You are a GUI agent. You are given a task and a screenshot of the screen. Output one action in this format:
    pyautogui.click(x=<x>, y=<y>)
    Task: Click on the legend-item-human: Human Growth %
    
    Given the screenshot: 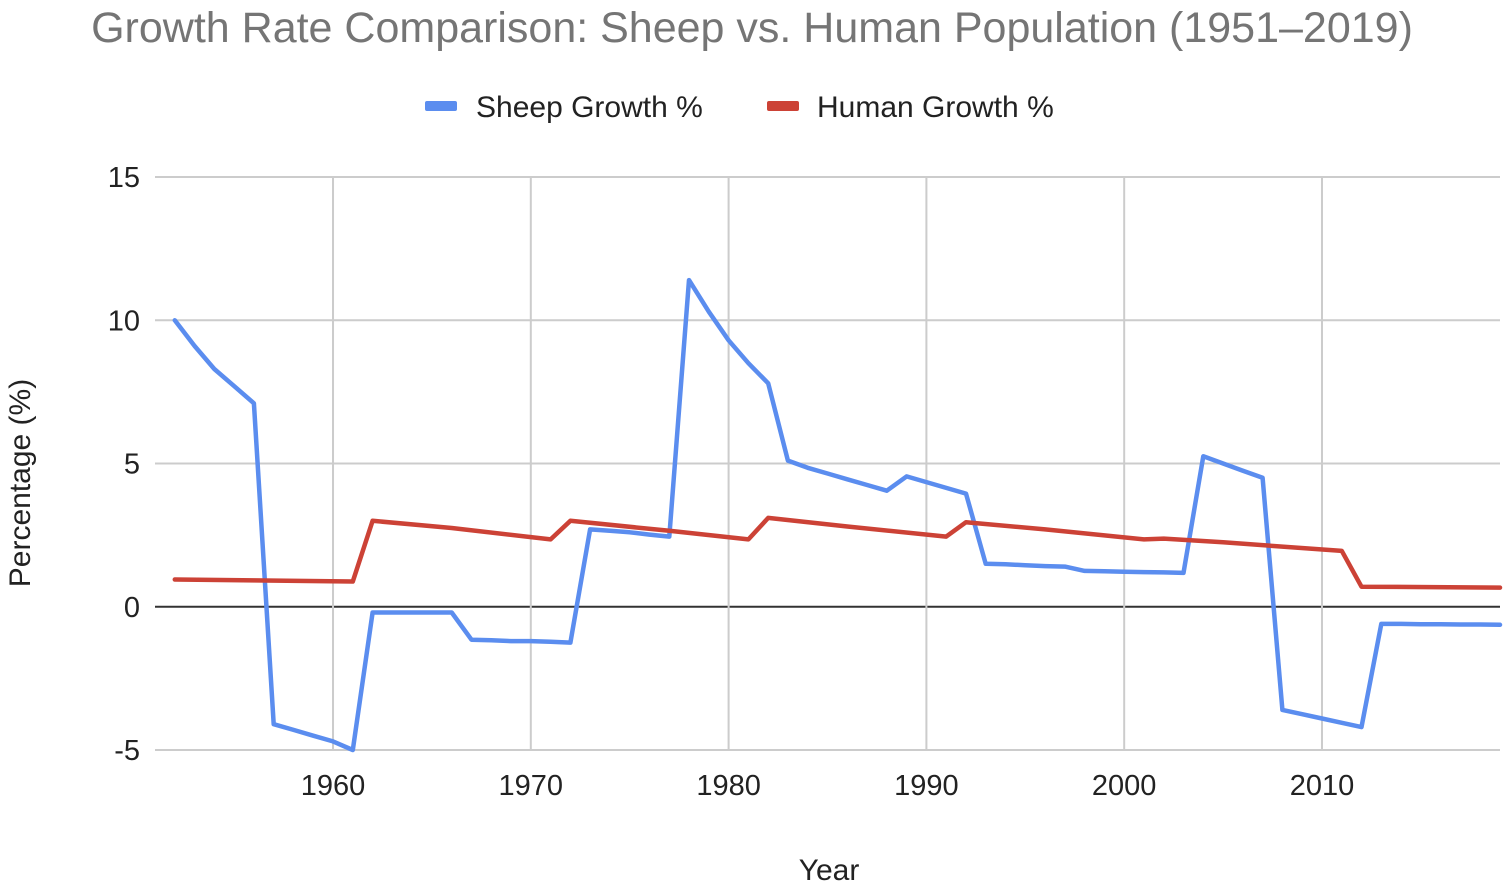 What is the action you would take?
    pyautogui.click(x=910, y=107)
    